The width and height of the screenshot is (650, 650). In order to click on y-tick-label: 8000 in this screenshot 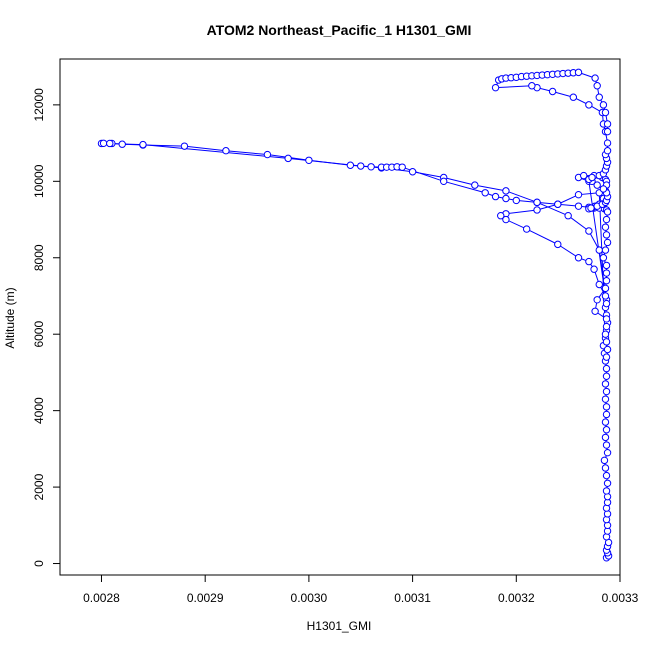, I will do `click(39, 257)`.